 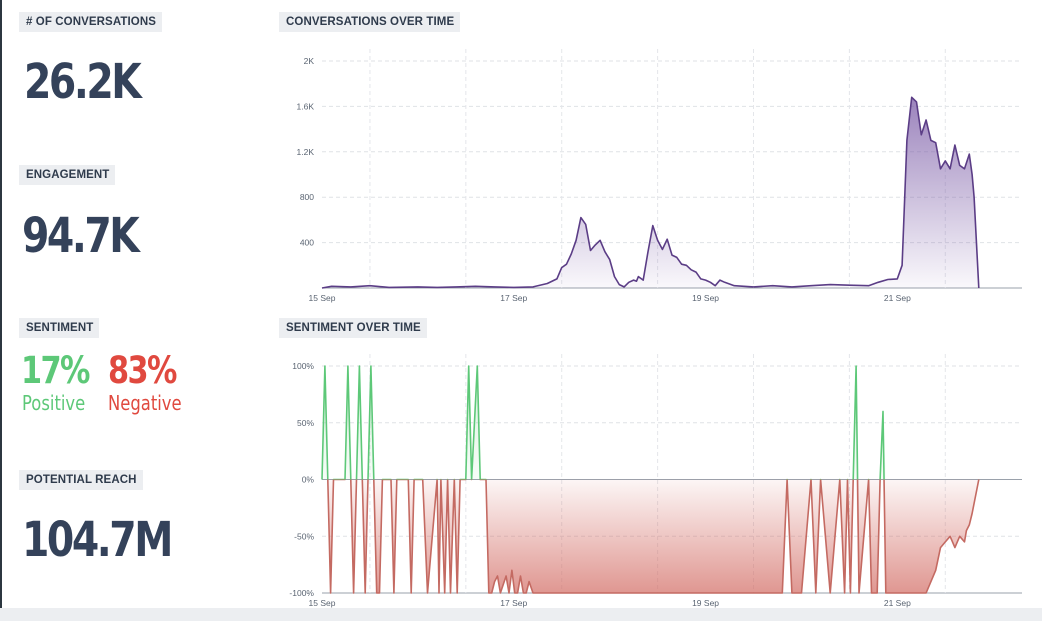 What do you see at coordinates (304, 536) in the screenshot?
I see `sentiment-ytick-label: -50%` at bounding box center [304, 536].